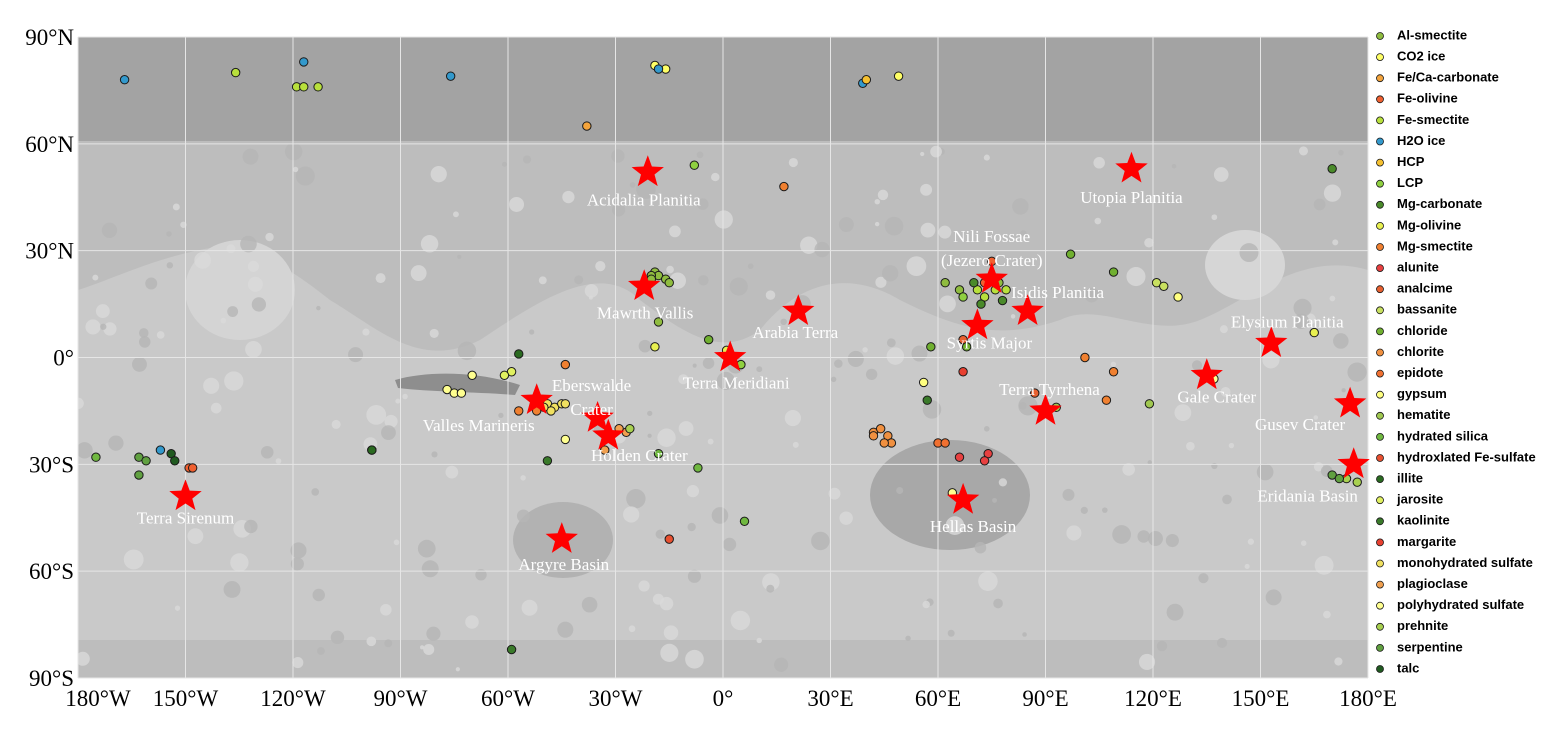 This screenshot has width=1559, height=729. Describe the element at coordinates (1432, 34) in the screenshot. I see `legend-label: Al-smectite` at that location.